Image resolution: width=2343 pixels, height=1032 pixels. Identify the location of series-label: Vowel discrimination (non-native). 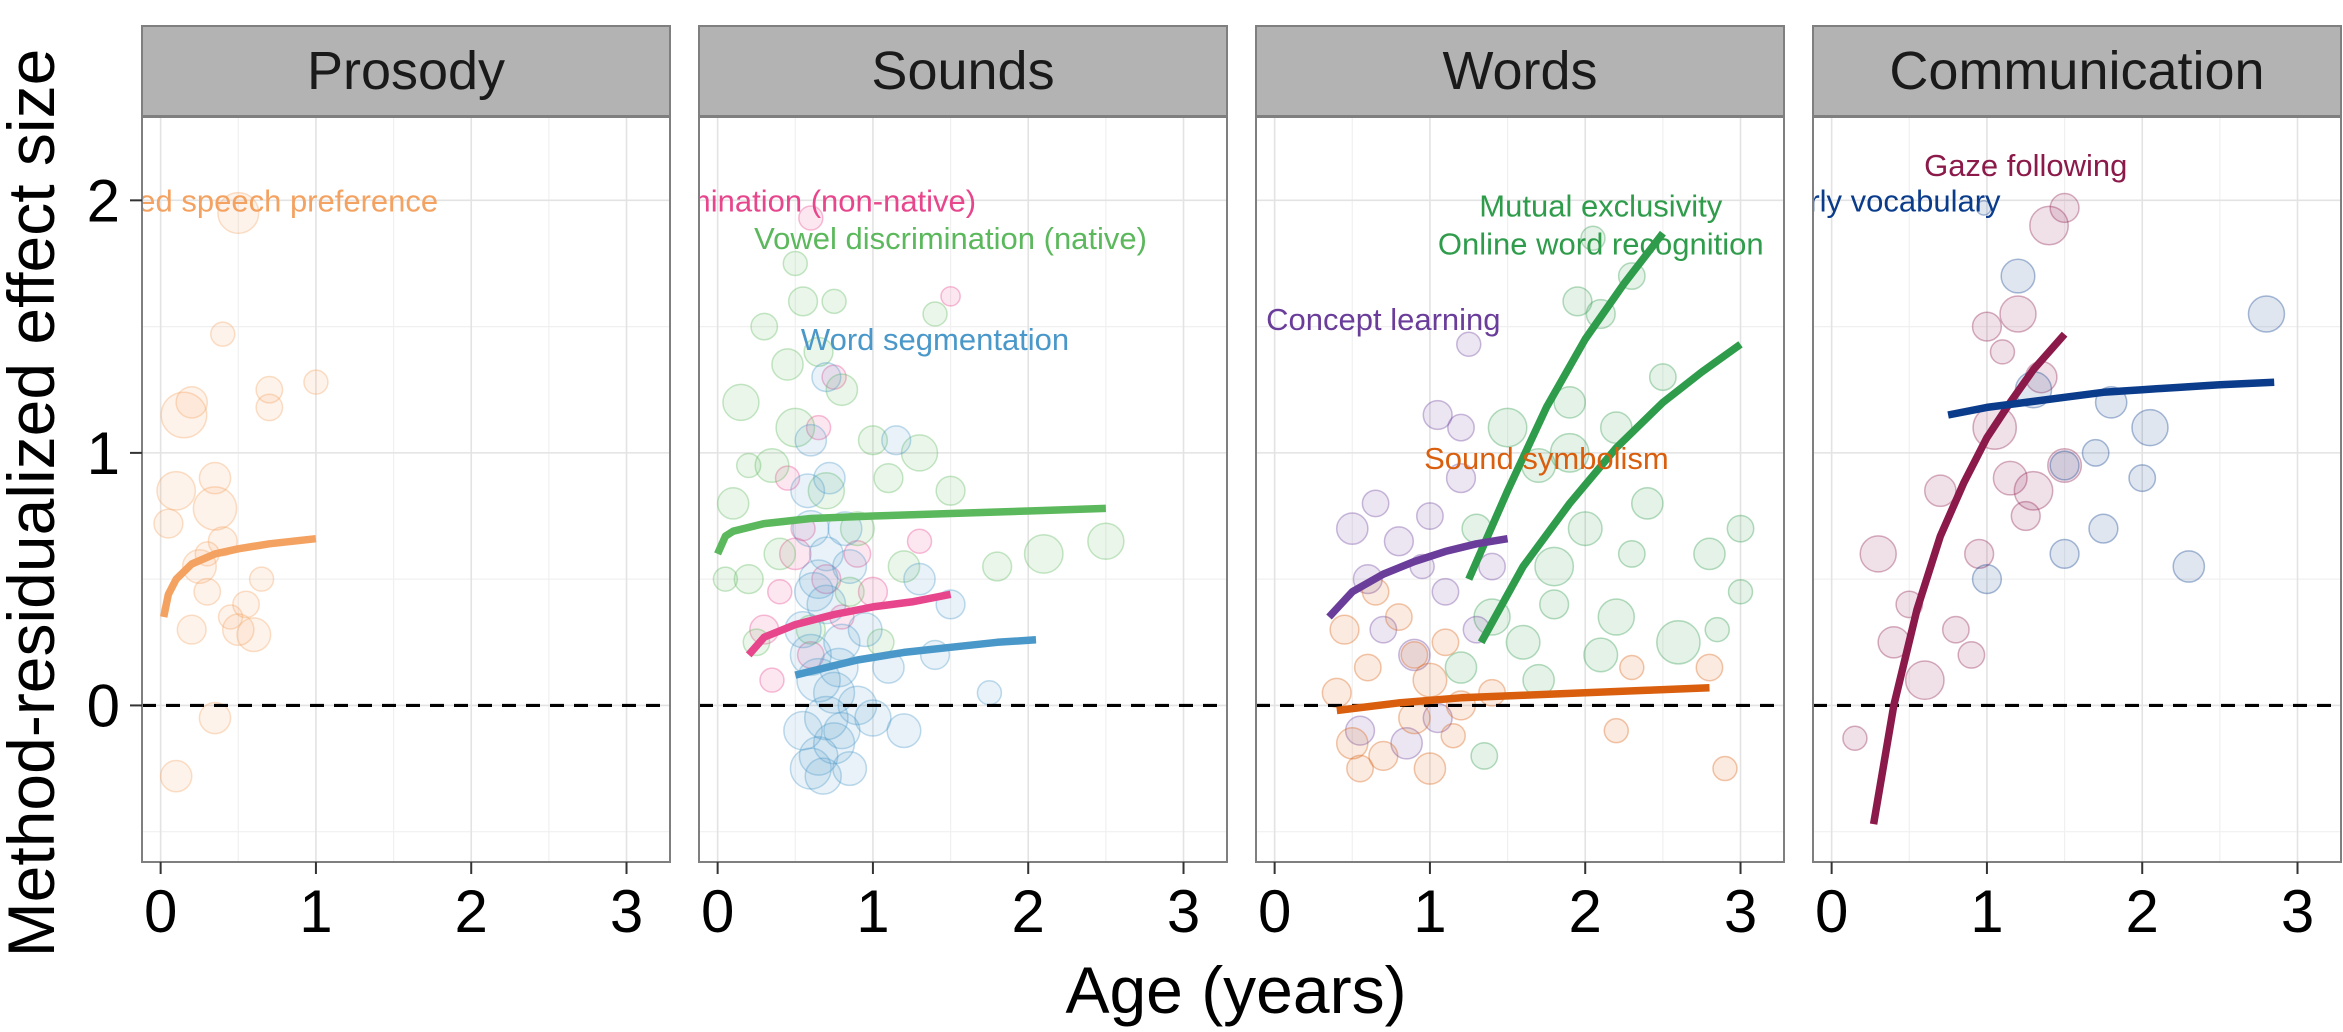
(748, 200).